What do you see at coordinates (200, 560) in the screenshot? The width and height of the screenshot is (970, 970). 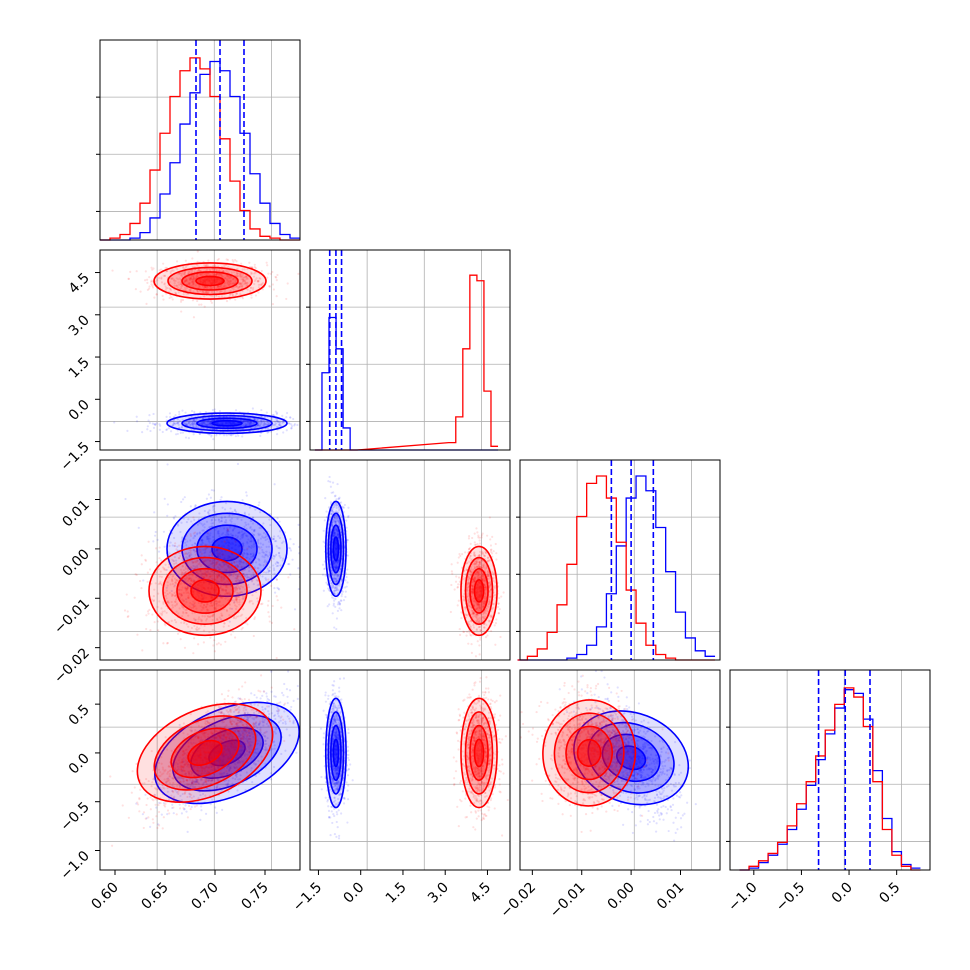 I see `scatter-panel-row3-col1` at bounding box center [200, 560].